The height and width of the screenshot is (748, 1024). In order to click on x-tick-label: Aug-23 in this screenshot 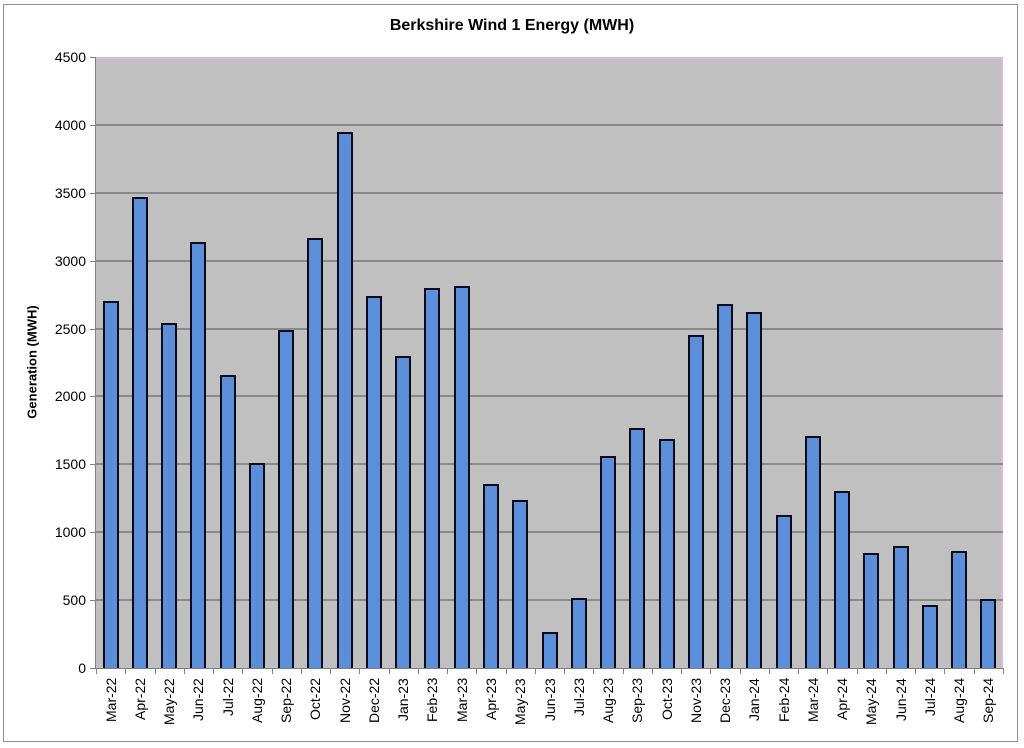, I will do `click(608, 701)`.